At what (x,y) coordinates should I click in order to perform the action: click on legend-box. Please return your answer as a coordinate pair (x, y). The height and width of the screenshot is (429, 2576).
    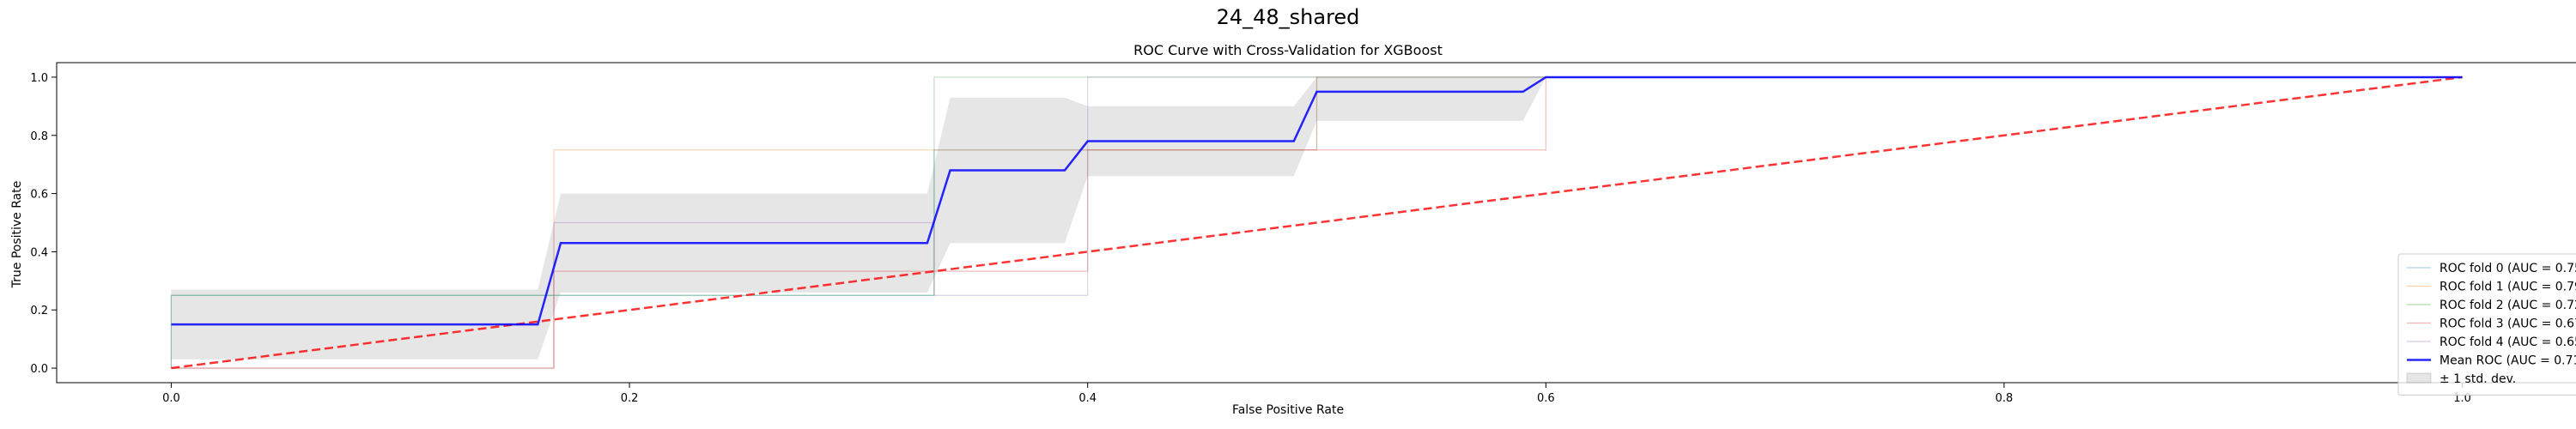
    Looking at the image, I should click on (2486, 324).